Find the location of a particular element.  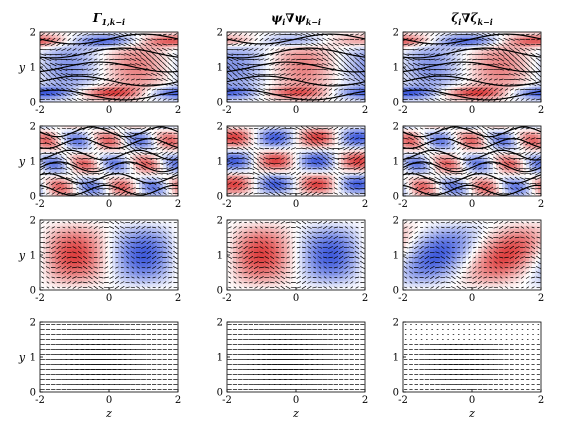

x-tick-label: 2 is located at coordinates (178, 110).